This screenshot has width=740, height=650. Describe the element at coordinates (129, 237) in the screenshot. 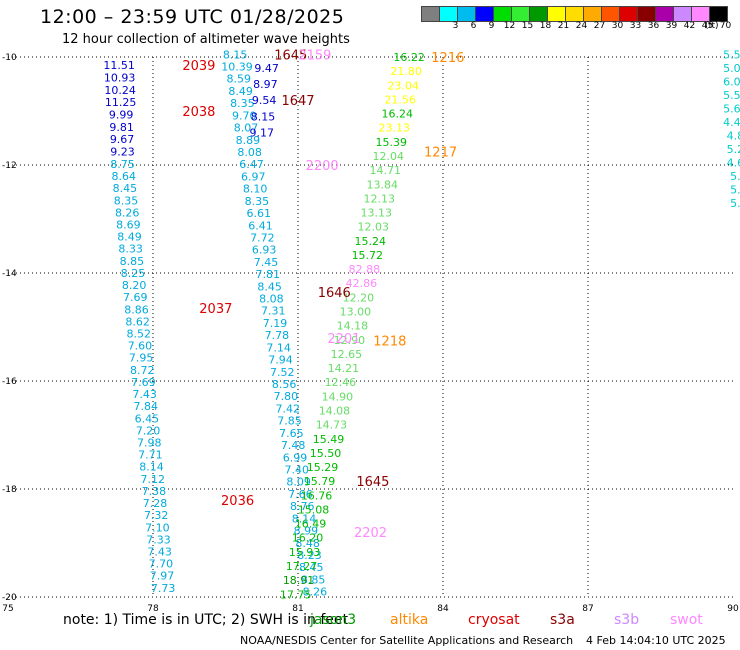

I see `wave-height-label: 8.49` at that location.